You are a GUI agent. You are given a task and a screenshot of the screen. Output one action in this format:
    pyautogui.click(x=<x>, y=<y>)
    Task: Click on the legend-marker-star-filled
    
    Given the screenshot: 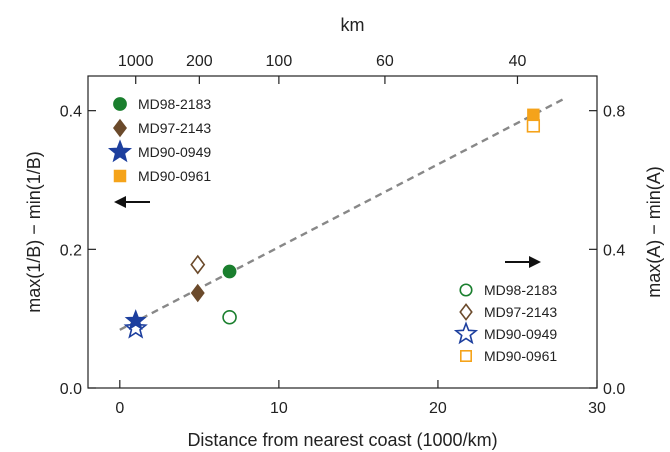 What is the action you would take?
    pyautogui.click(x=120, y=151)
    